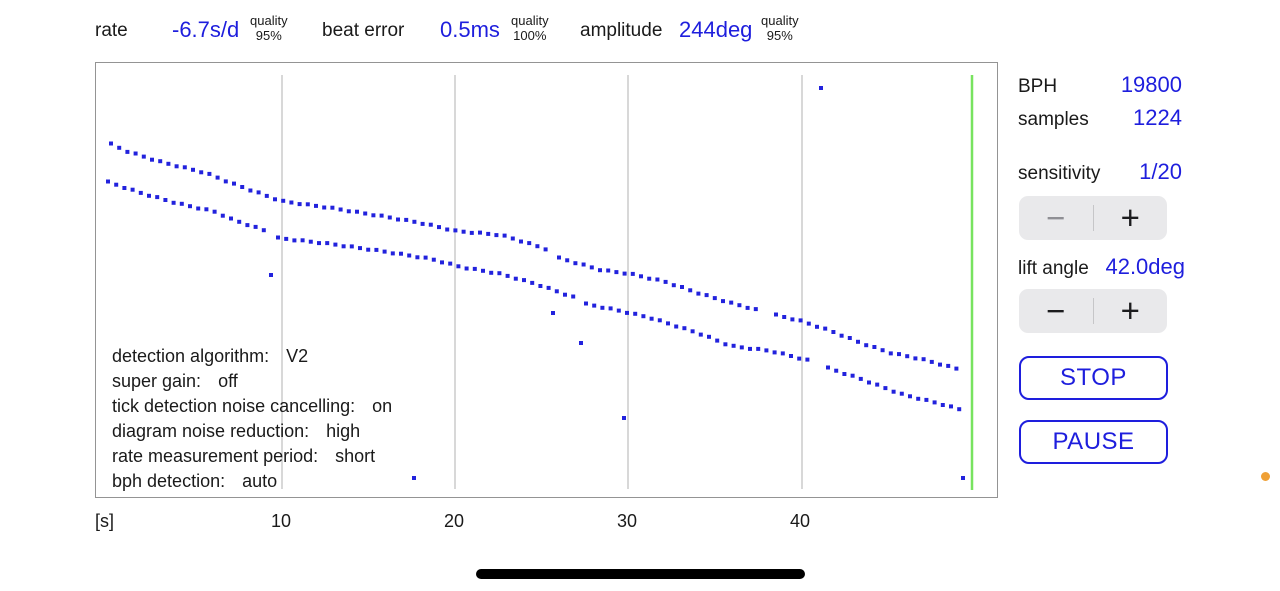 The width and height of the screenshot is (1280, 591). Describe the element at coordinates (716, 29) in the screenshot. I see `amplitude-value: 244deg` at that location.